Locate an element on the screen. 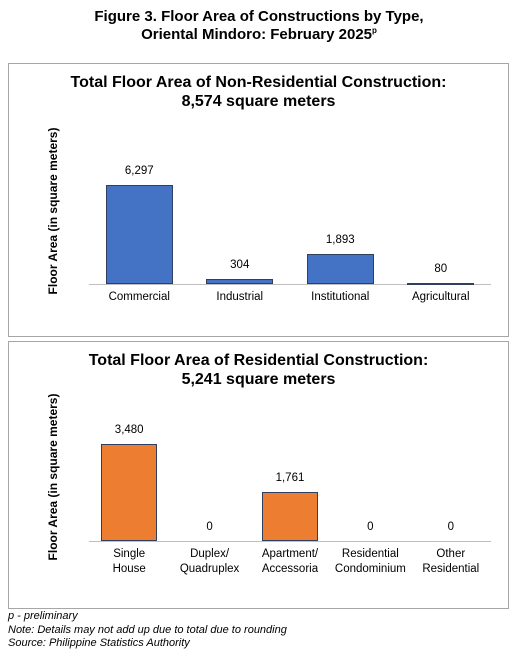  x-tick-label: Apartment/ Accessoria is located at coordinates (290, 561).